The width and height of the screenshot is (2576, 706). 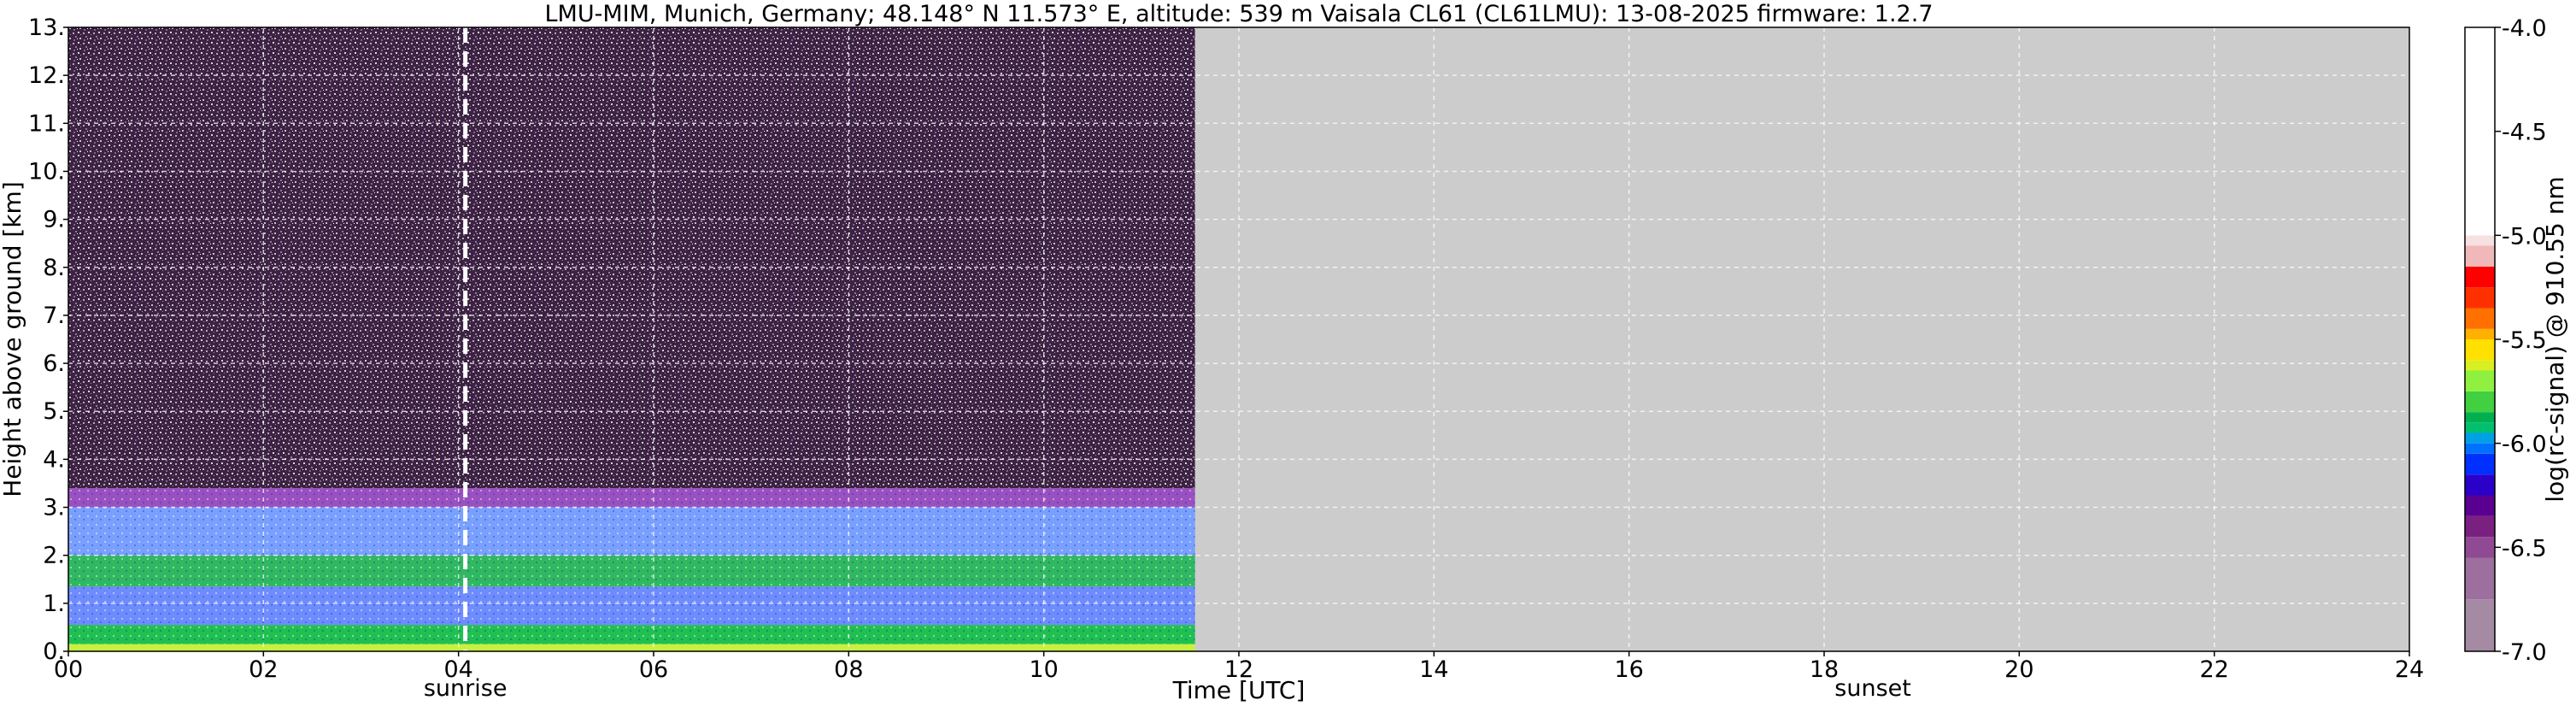 What do you see at coordinates (46, 28) in the screenshot?
I see `y-tick-label: 13.` at bounding box center [46, 28].